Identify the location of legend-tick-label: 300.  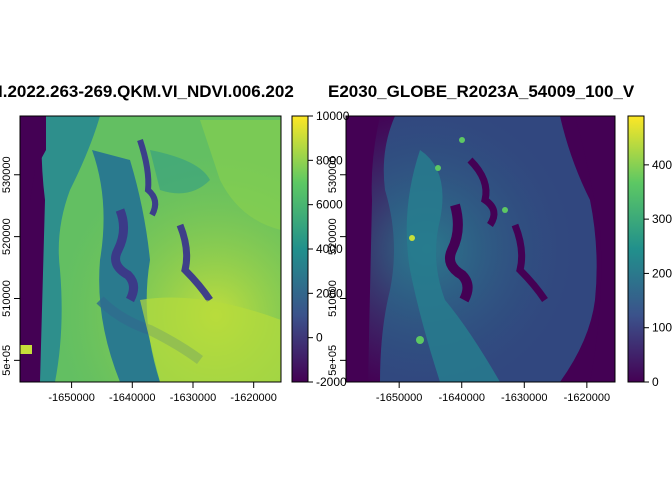
(662, 219).